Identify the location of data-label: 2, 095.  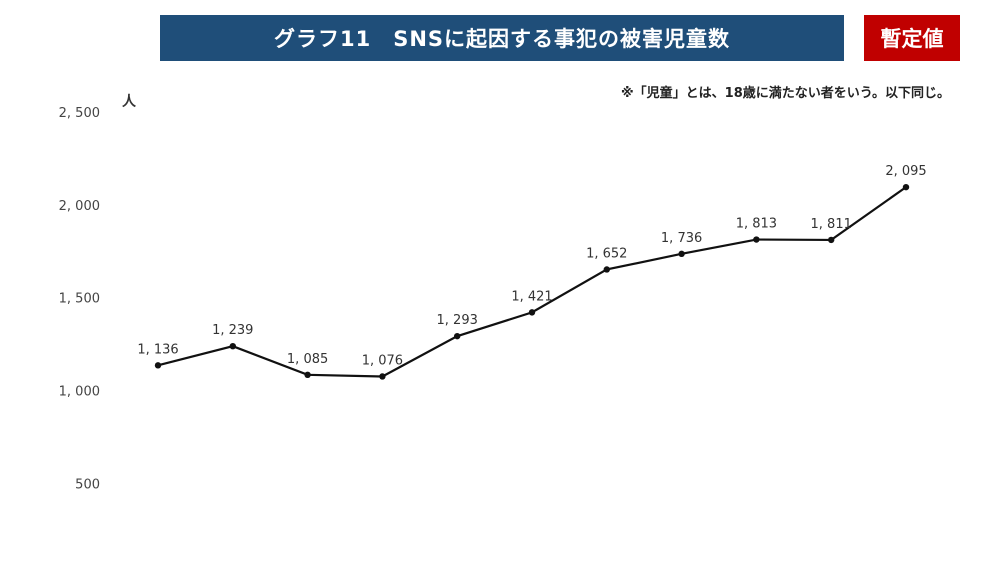
(905, 171).